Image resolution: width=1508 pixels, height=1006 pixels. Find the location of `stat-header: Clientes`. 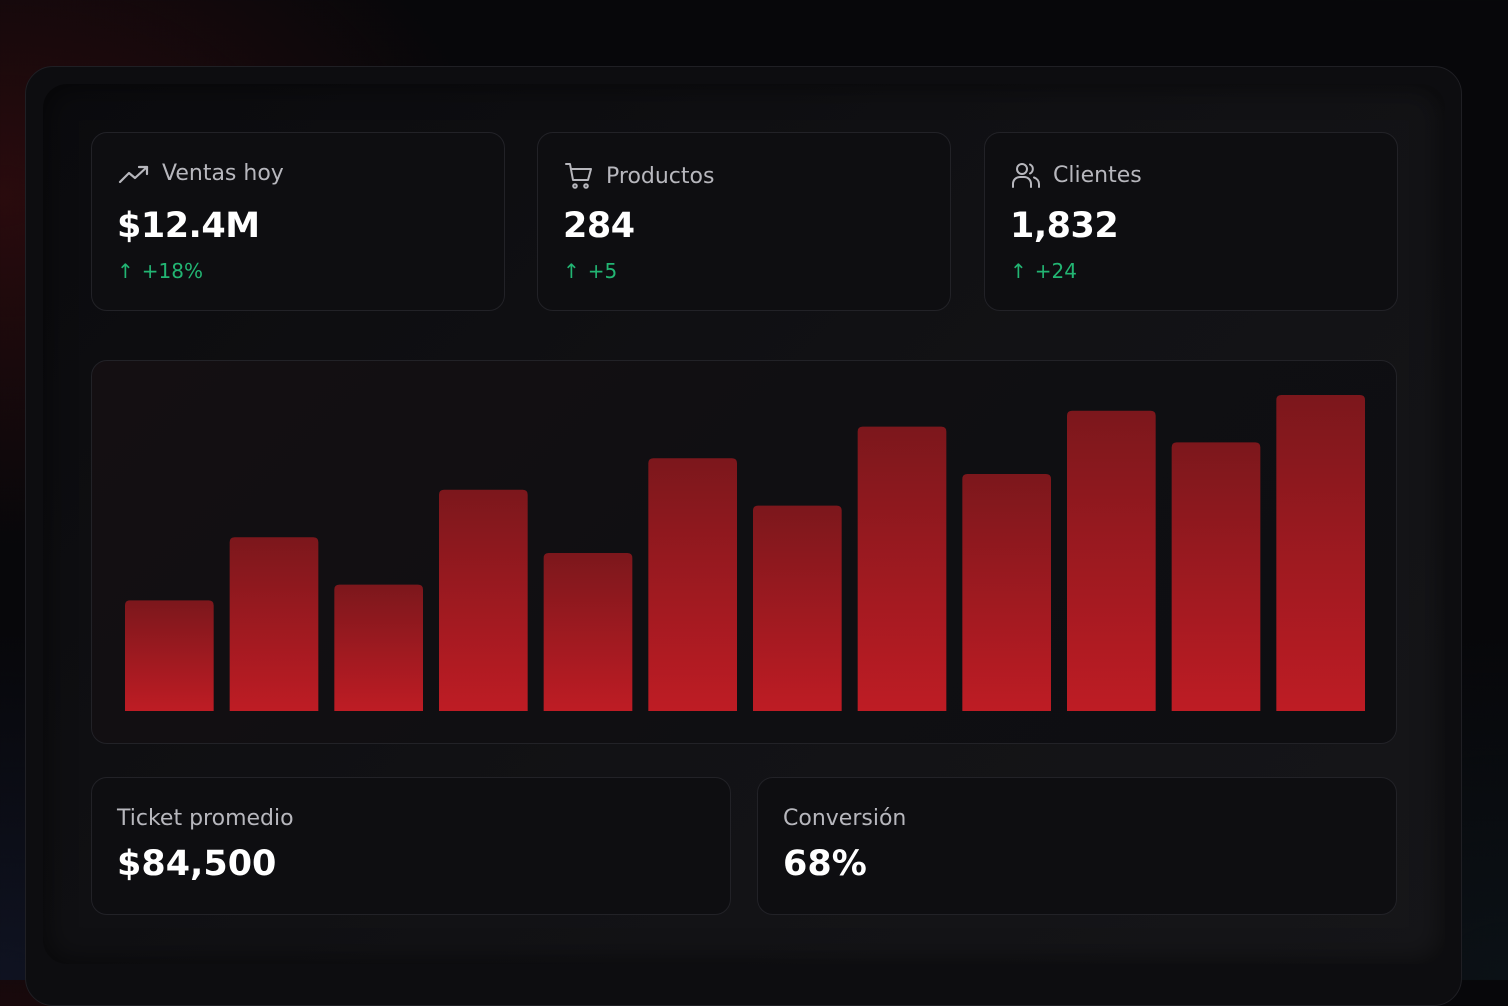

stat-header: Clientes is located at coordinates (1076, 175).